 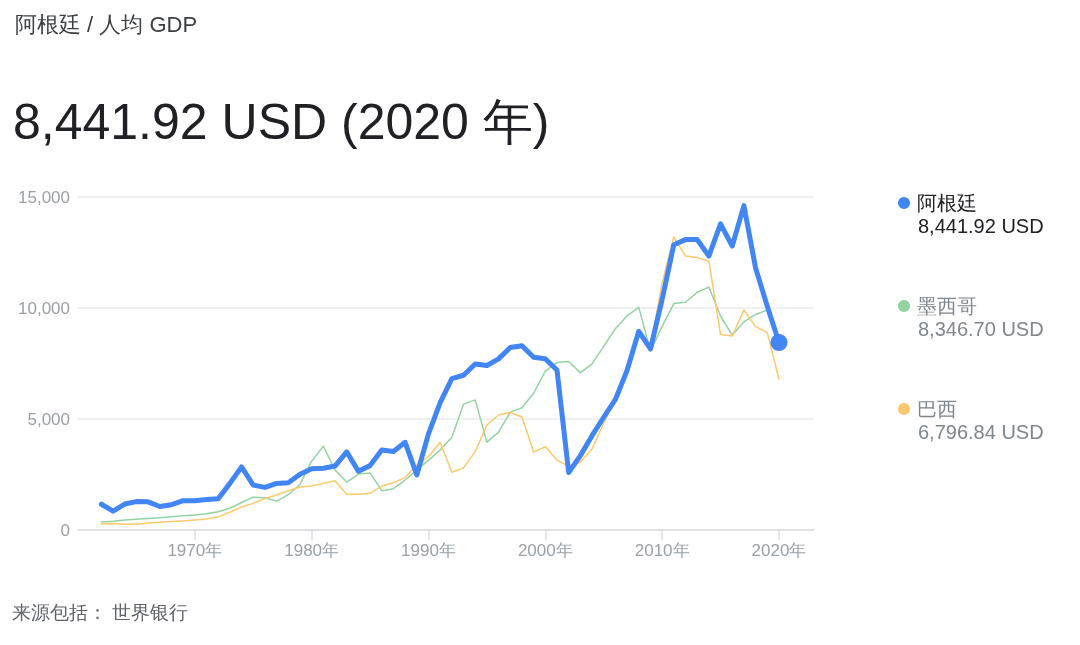 What do you see at coordinates (44, 197) in the screenshot?
I see `y-tick-label: 15,000` at bounding box center [44, 197].